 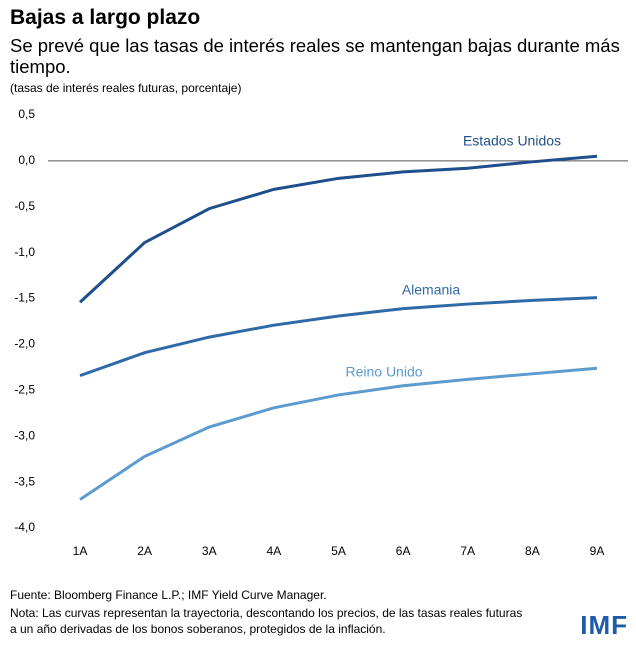 I want to click on y-tick-label: -2,5, so click(x=24, y=390).